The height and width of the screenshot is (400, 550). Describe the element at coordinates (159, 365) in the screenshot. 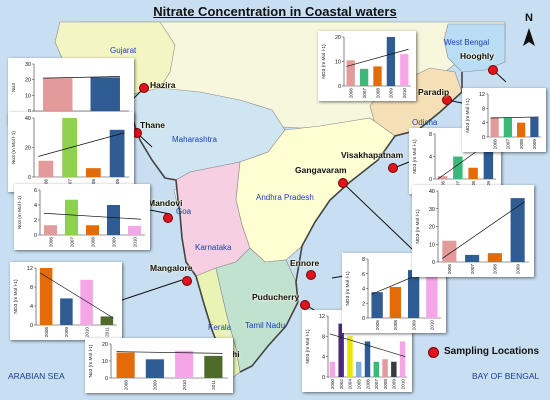

I see `chart-kochi: No3 (m Mol l-1) 0 10 20 2008 2009 2010 2011` at that location.